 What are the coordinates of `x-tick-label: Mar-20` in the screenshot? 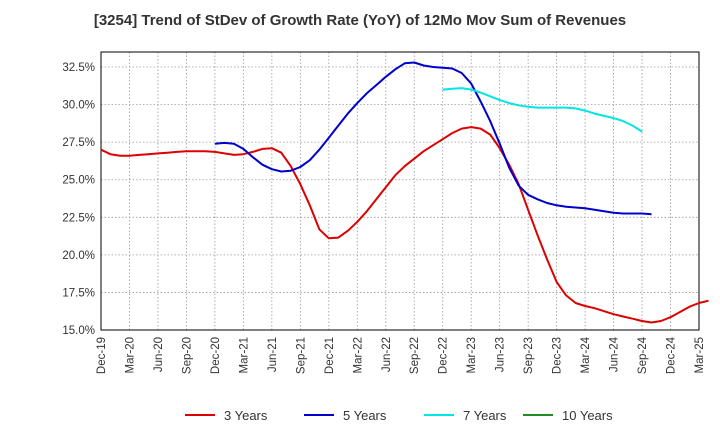 It's located at (130, 355).